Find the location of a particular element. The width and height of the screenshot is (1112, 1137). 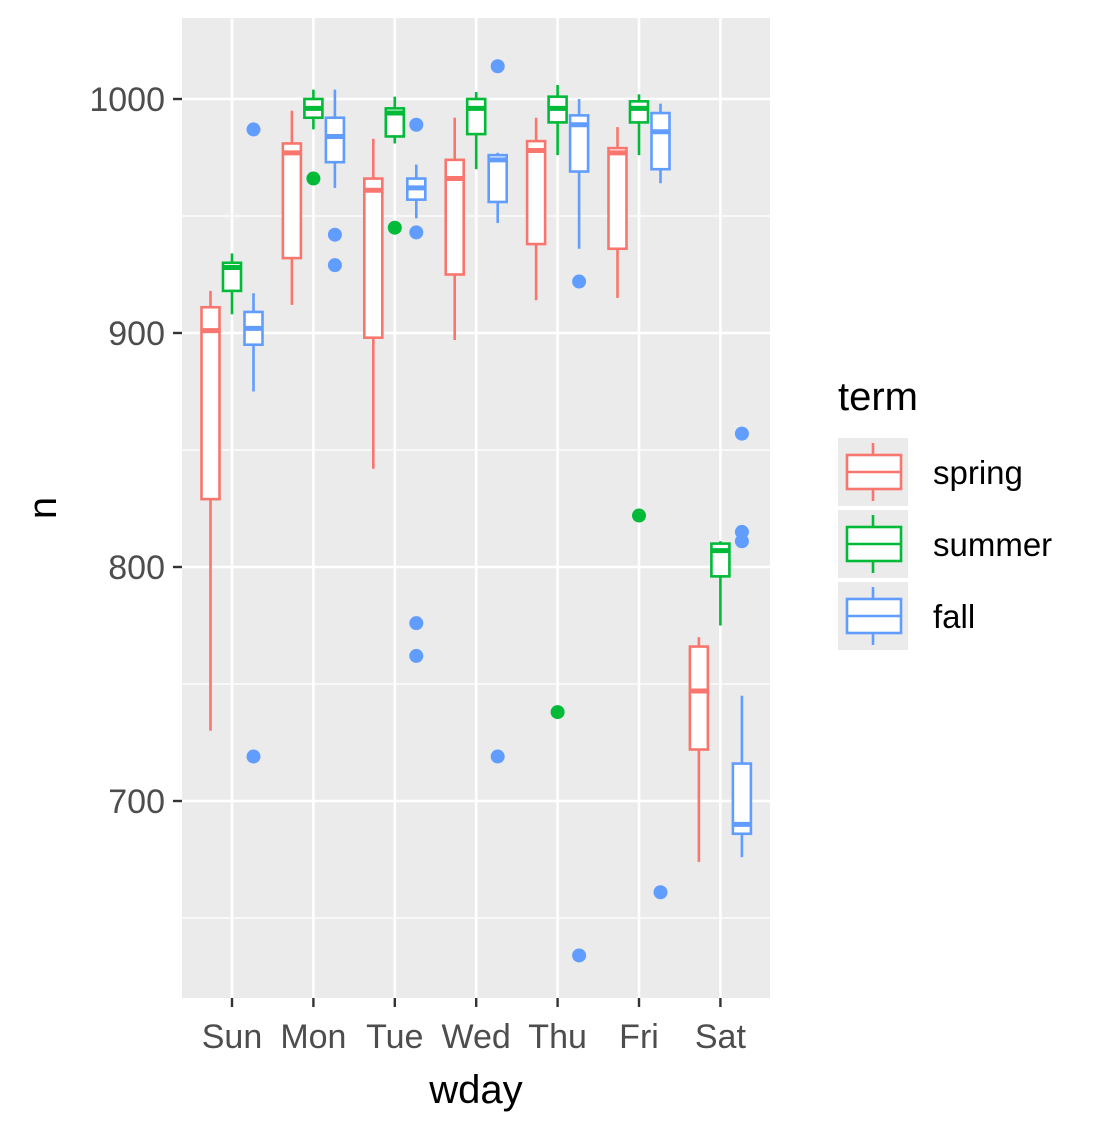

y-axis-title: n is located at coordinates (43, 508).